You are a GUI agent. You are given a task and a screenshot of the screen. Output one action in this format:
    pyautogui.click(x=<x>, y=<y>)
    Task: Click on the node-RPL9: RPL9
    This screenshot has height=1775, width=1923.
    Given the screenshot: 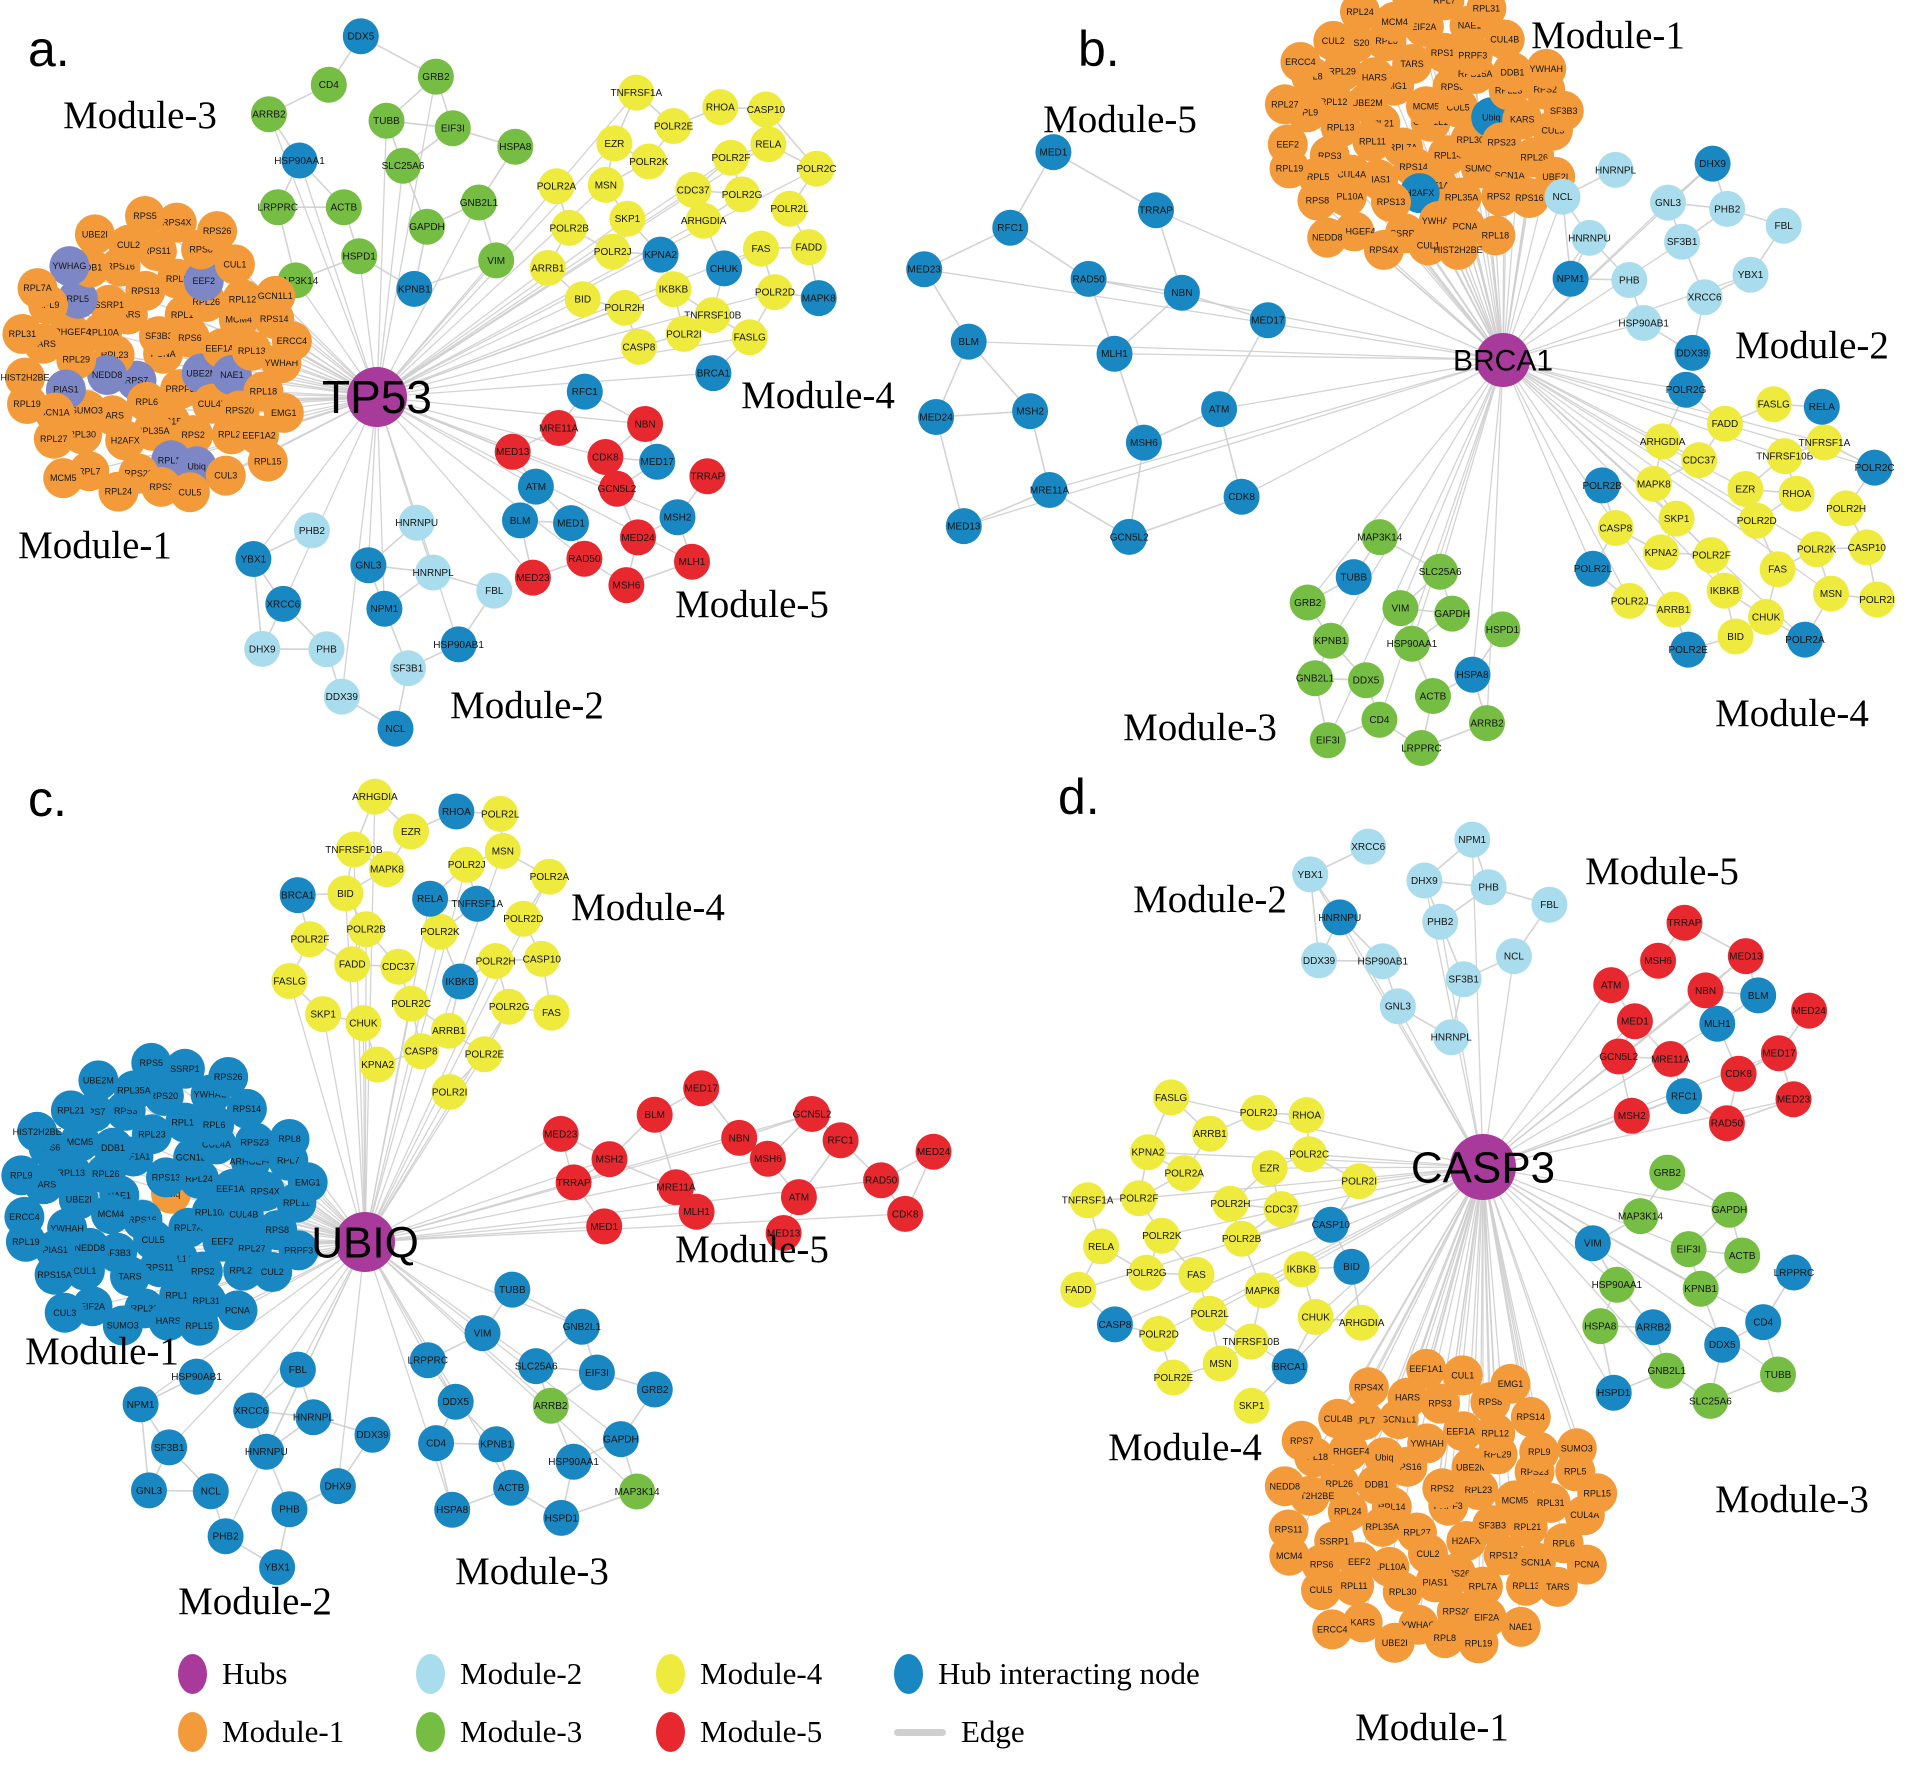 What is the action you would take?
    pyautogui.click(x=1539, y=1451)
    